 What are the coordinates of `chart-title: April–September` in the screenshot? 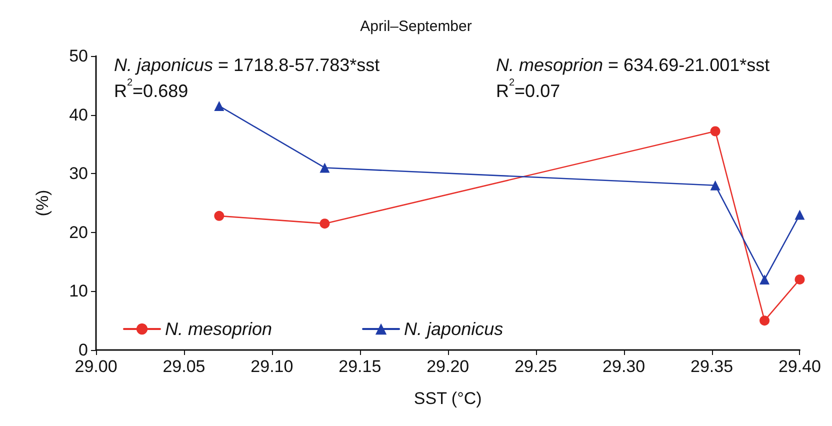 It's located at (416, 26).